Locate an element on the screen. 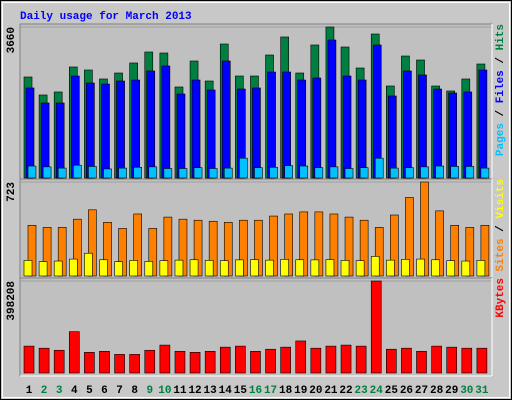 The height and width of the screenshot is (400, 512). legend-entry: Visits is located at coordinates (501, 199).